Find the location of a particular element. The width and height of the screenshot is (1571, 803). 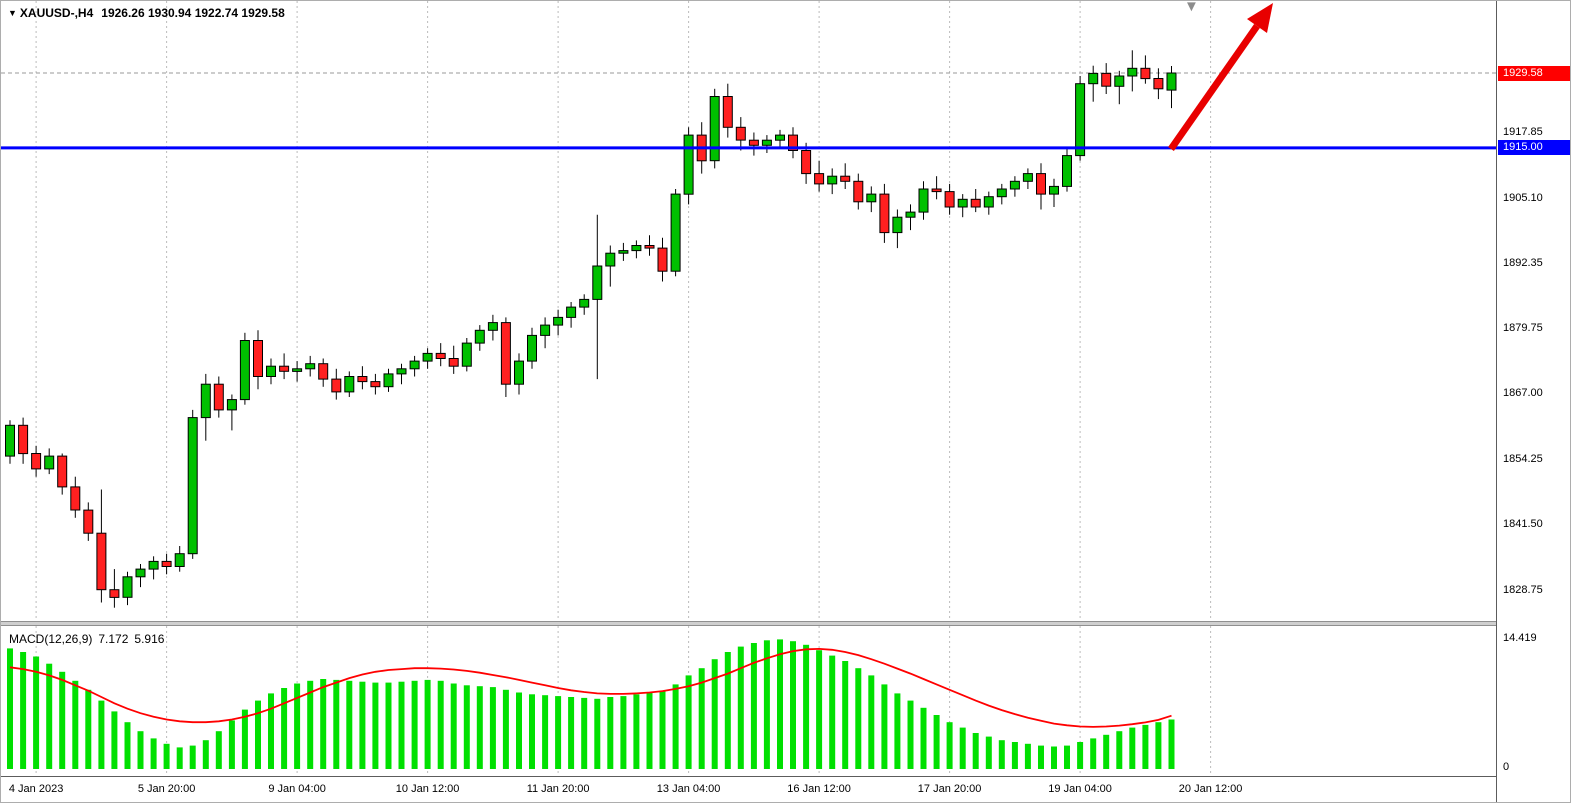

panel-divider is located at coordinates (785, 623).